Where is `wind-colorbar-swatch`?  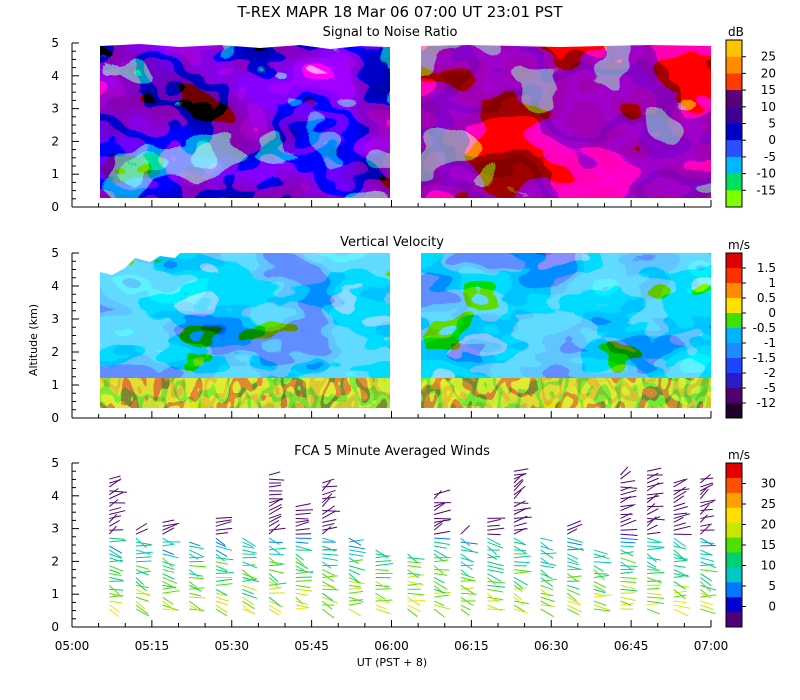
wind-colorbar-swatch is located at coordinates (734, 530).